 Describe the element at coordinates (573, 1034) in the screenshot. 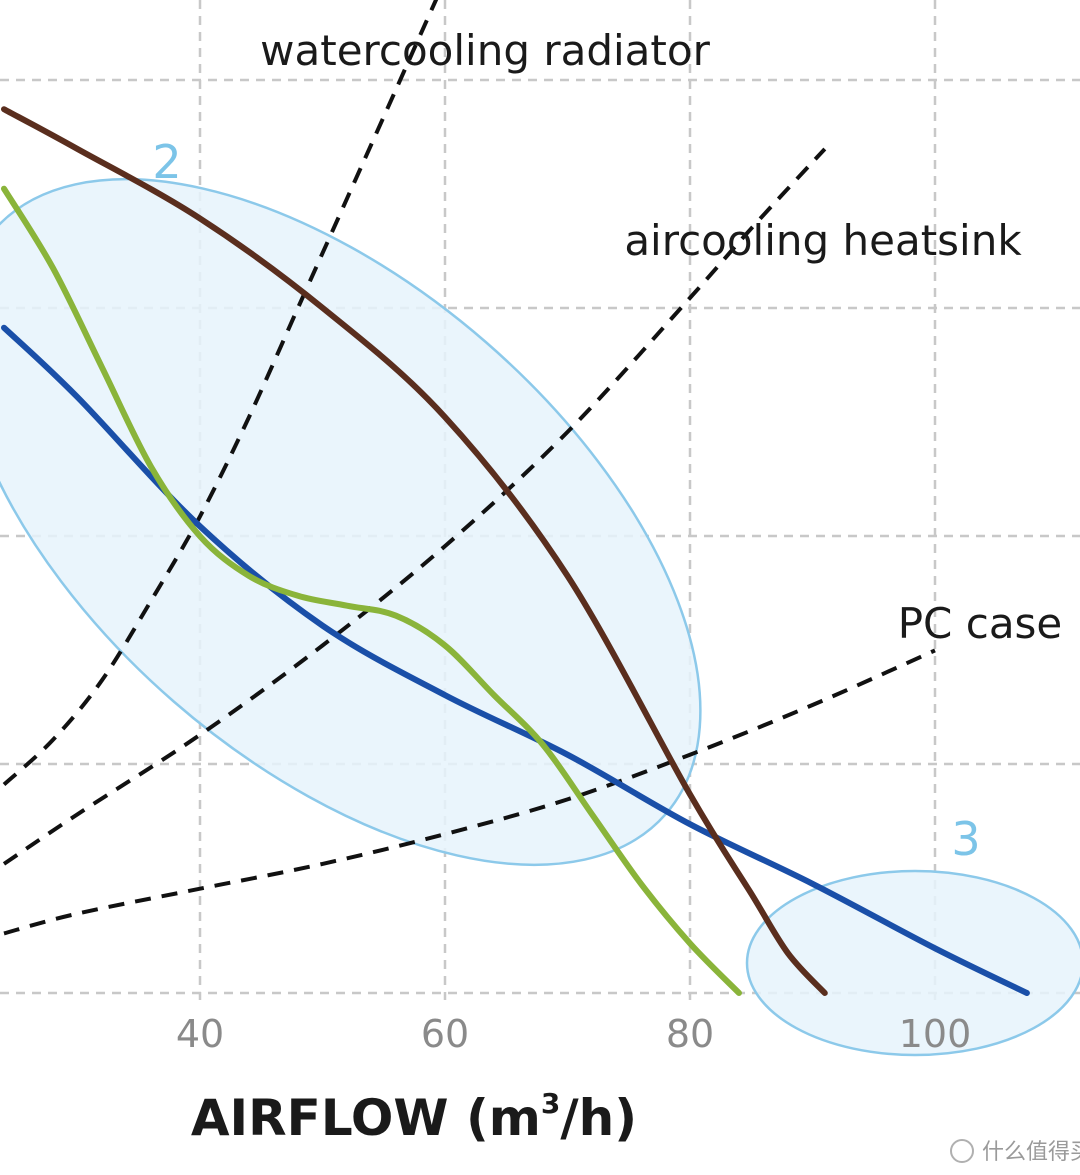

I see `x-tick-labels: 40 60 80 100` at that location.